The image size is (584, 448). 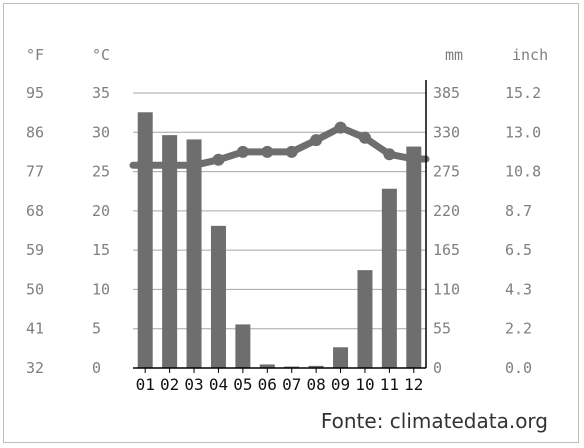 I want to click on celsius-tick-label: 10, so click(x=101, y=289).